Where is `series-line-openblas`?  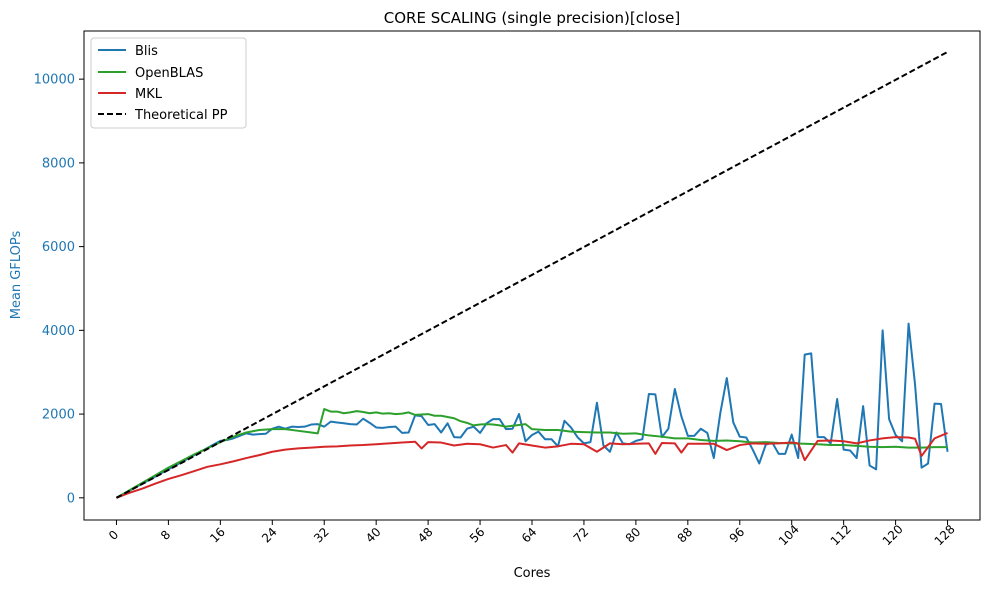
series-line-openblas is located at coordinates (531, 453).